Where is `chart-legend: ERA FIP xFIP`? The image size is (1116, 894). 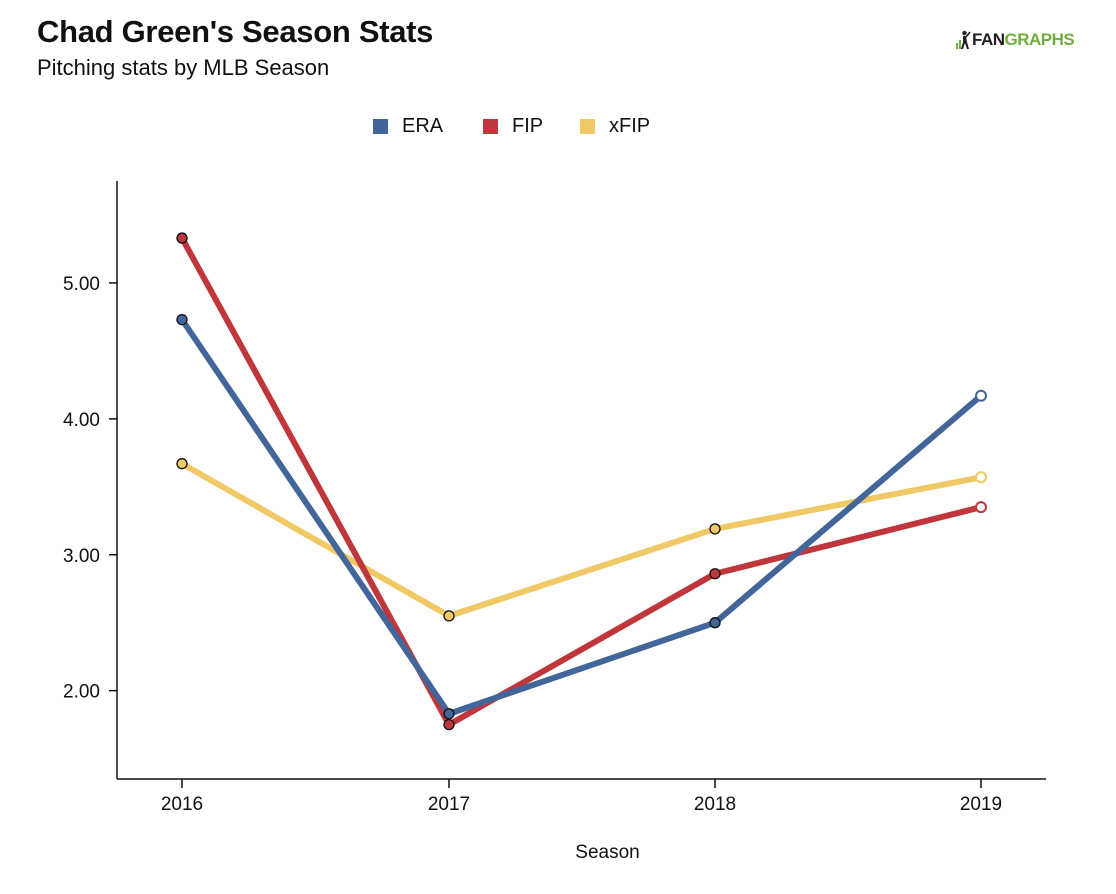
chart-legend: ERA FIP xFIP is located at coordinates (558, 128).